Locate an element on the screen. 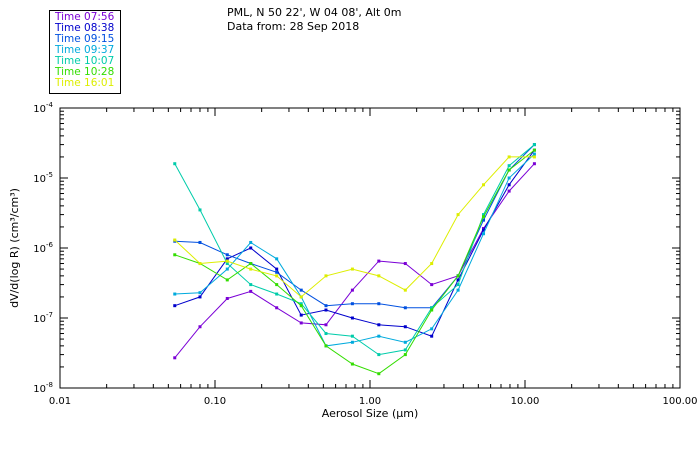 The height and width of the screenshot is (450, 700). legend-entry-7: Time 16:01 is located at coordinates (85, 83).